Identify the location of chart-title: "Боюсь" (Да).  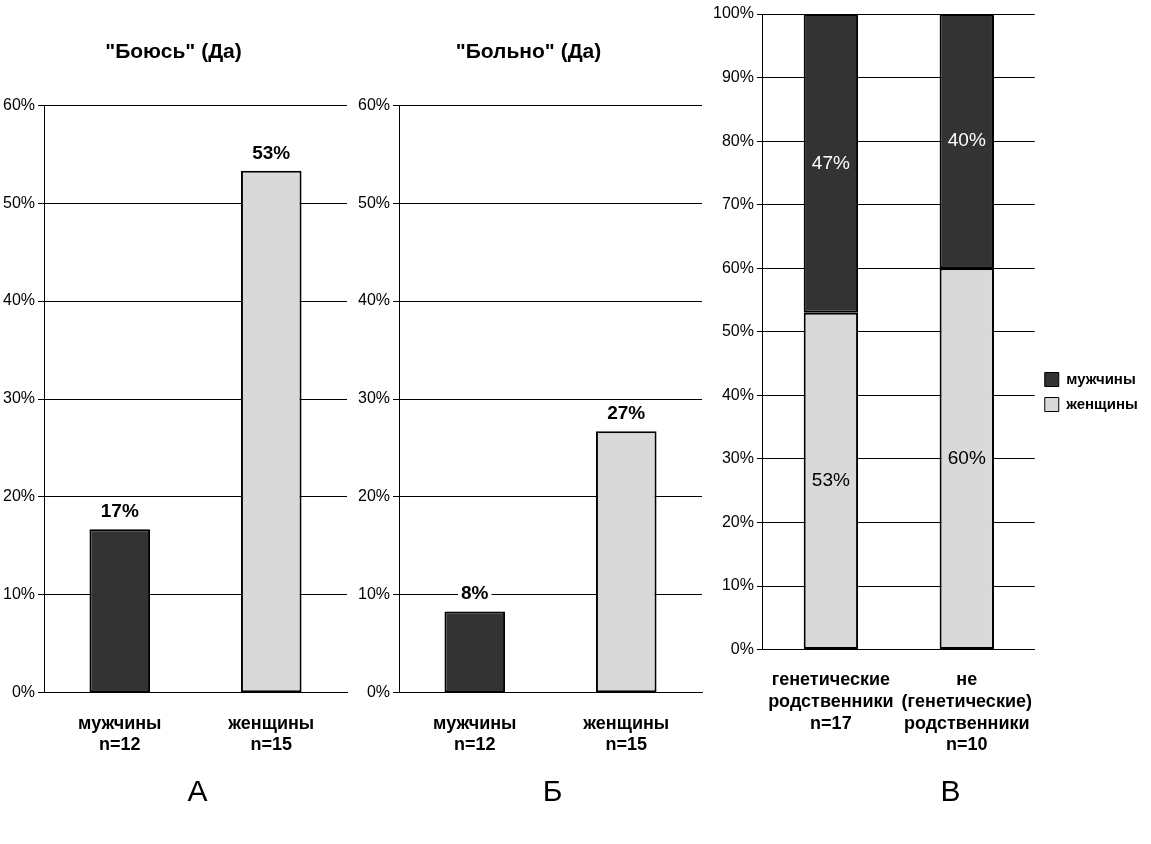
(173, 51).